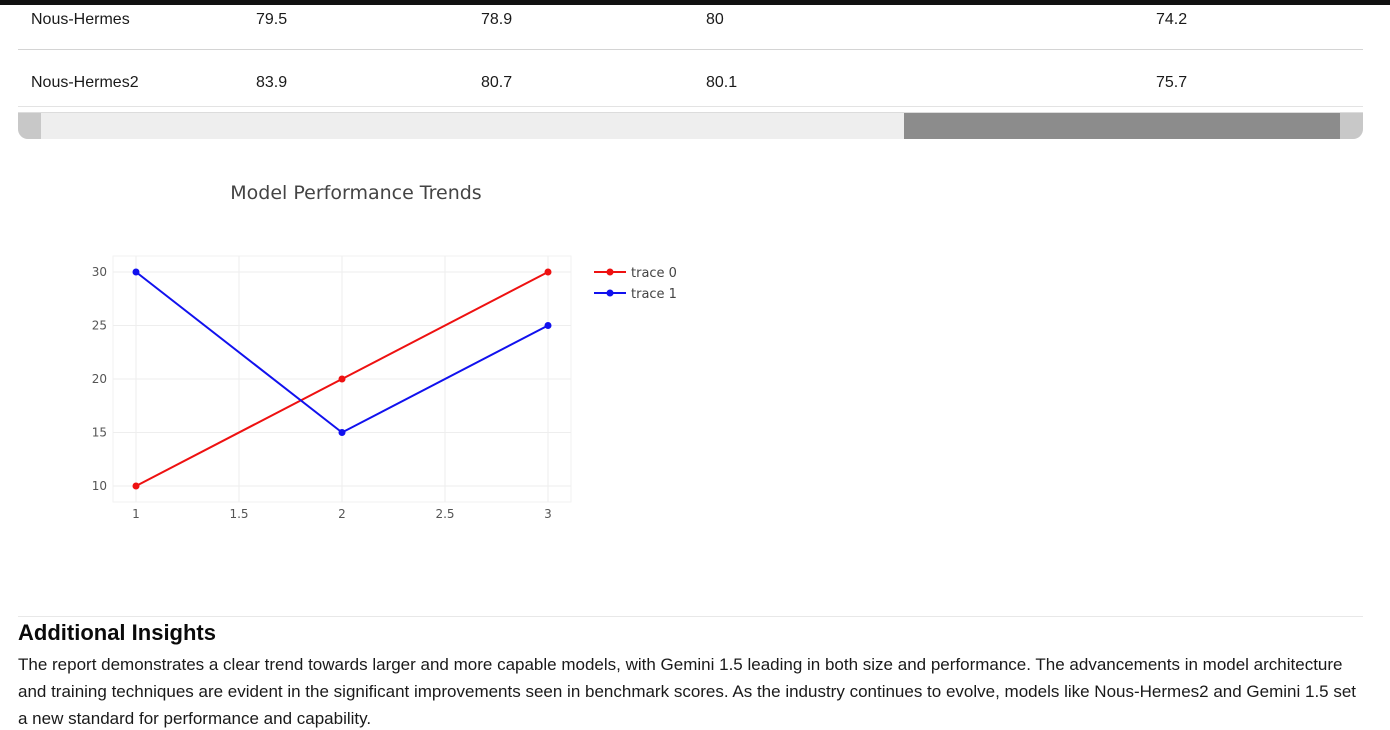 The image size is (1390, 730). What do you see at coordinates (1351, 126) in the screenshot?
I see `scroll-right-button` at bounding box center [1351, 126].